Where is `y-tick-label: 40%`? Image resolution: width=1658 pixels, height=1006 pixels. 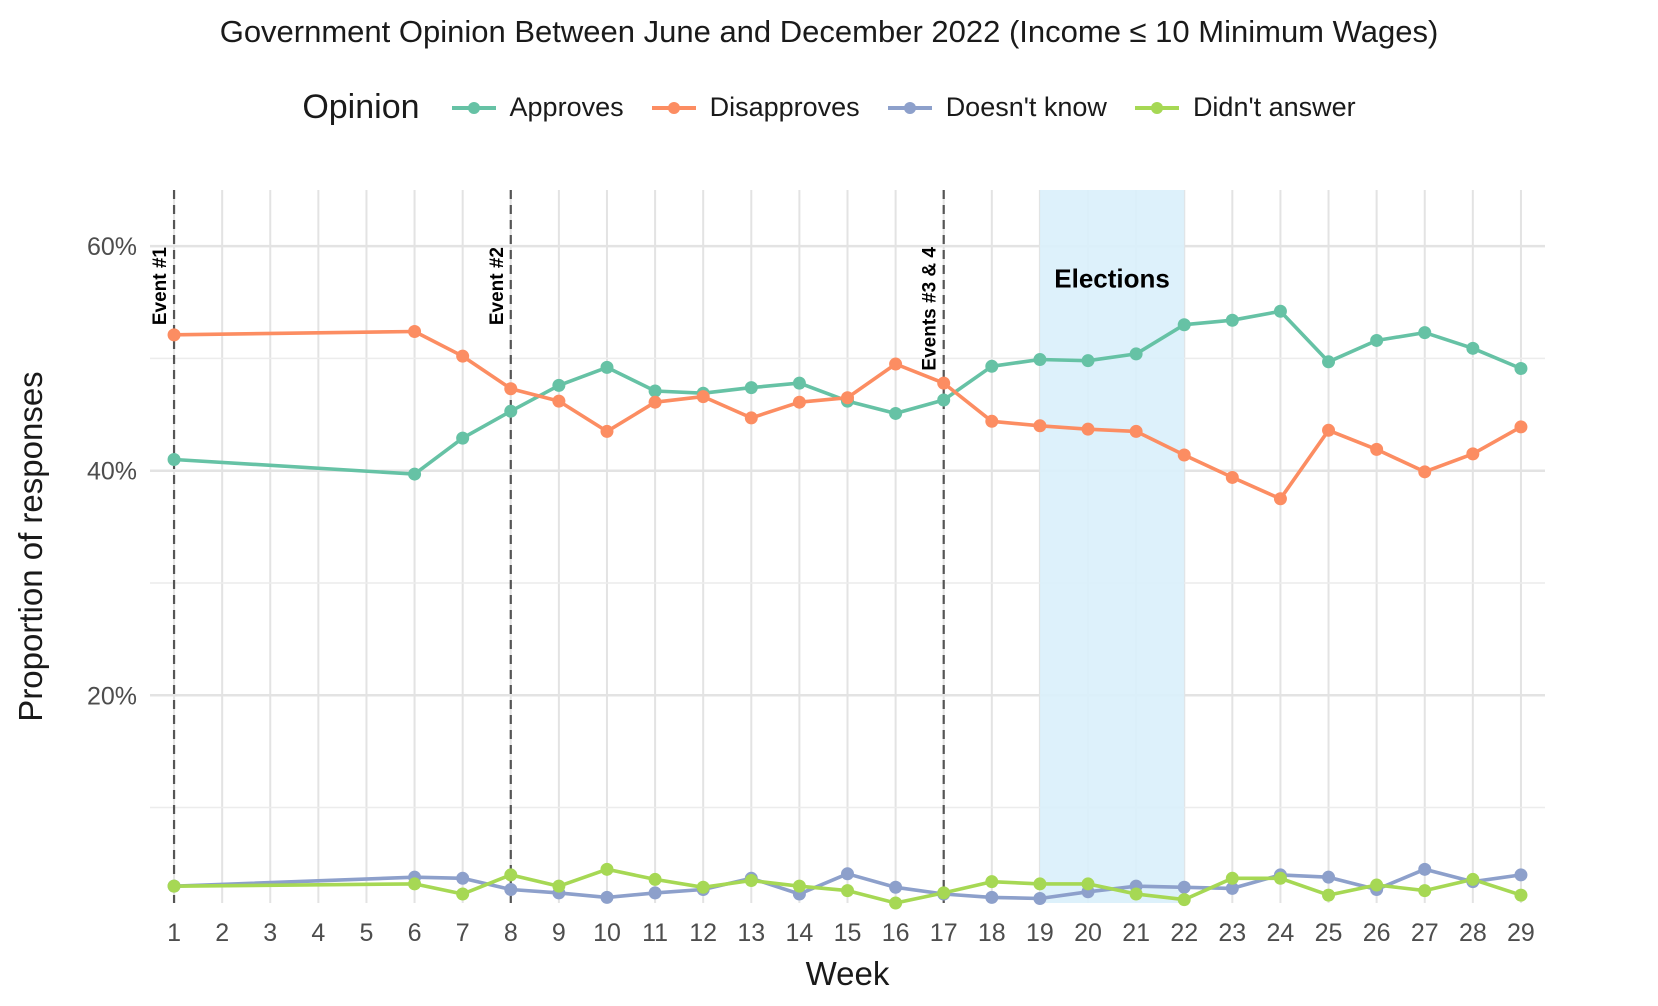
y-tick-label: 40% is located at coordinates (112, 472).